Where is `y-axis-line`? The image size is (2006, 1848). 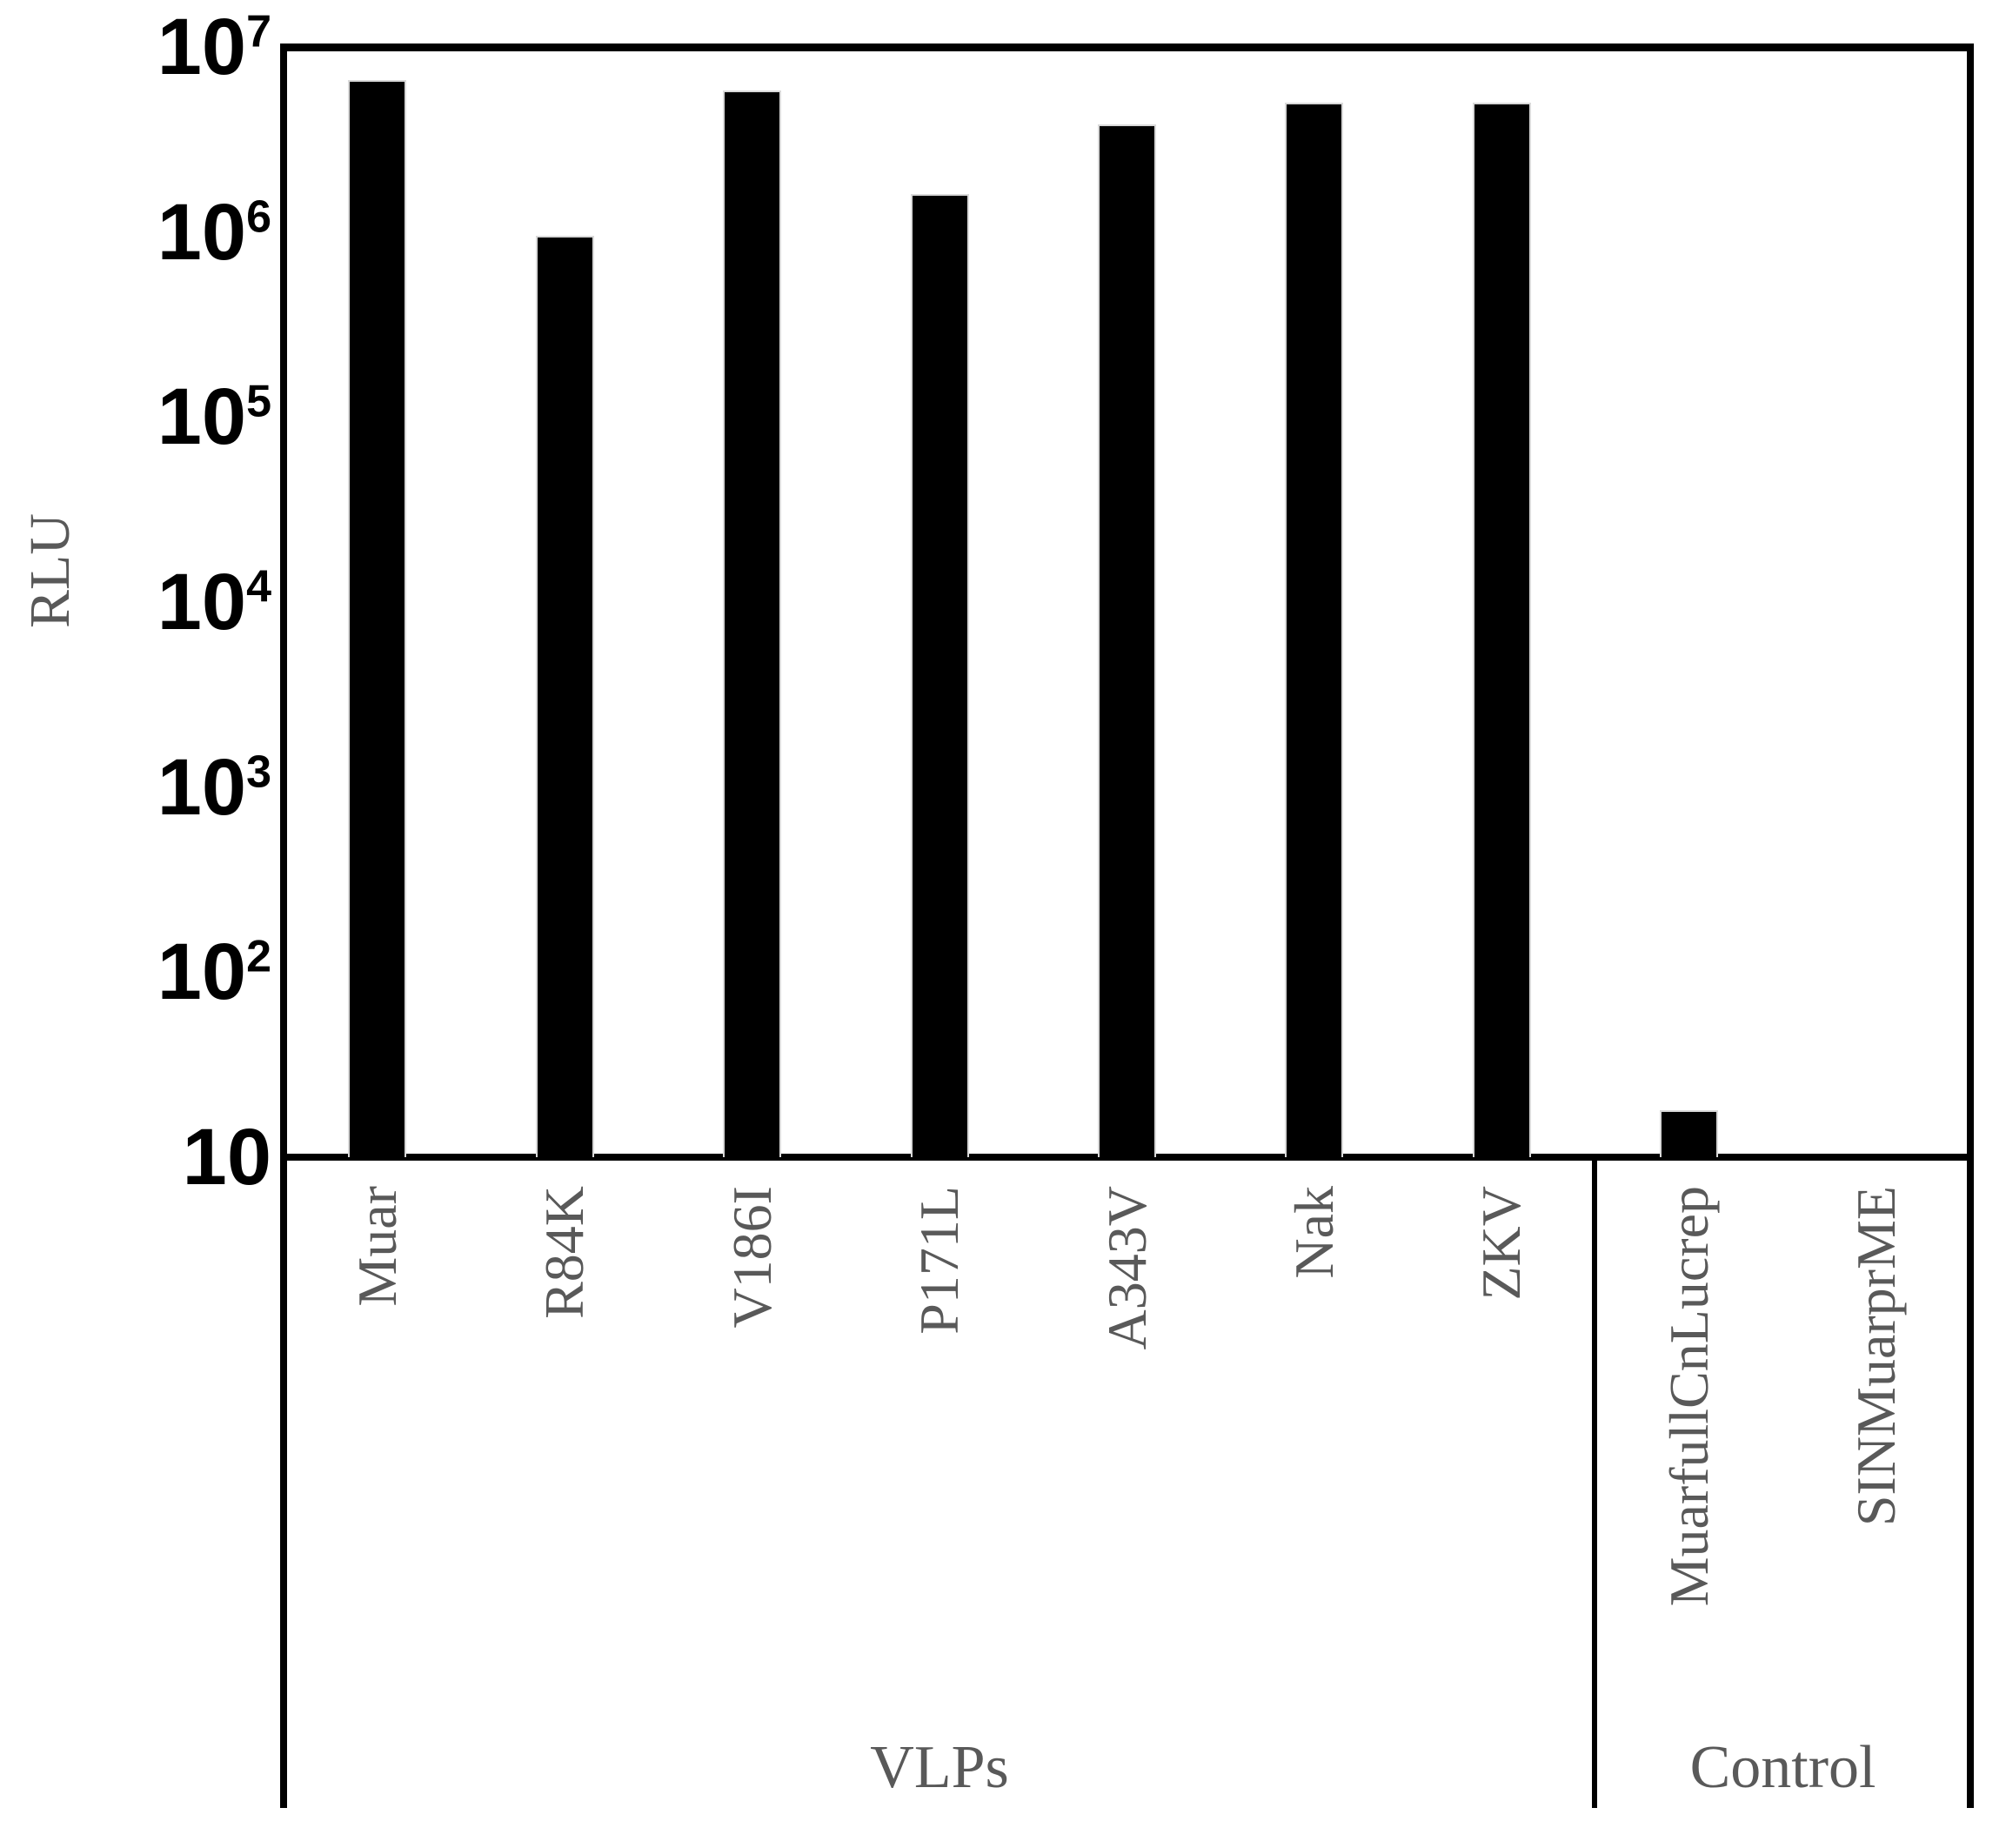
y-axis-line is located at coordinates (283, 602).